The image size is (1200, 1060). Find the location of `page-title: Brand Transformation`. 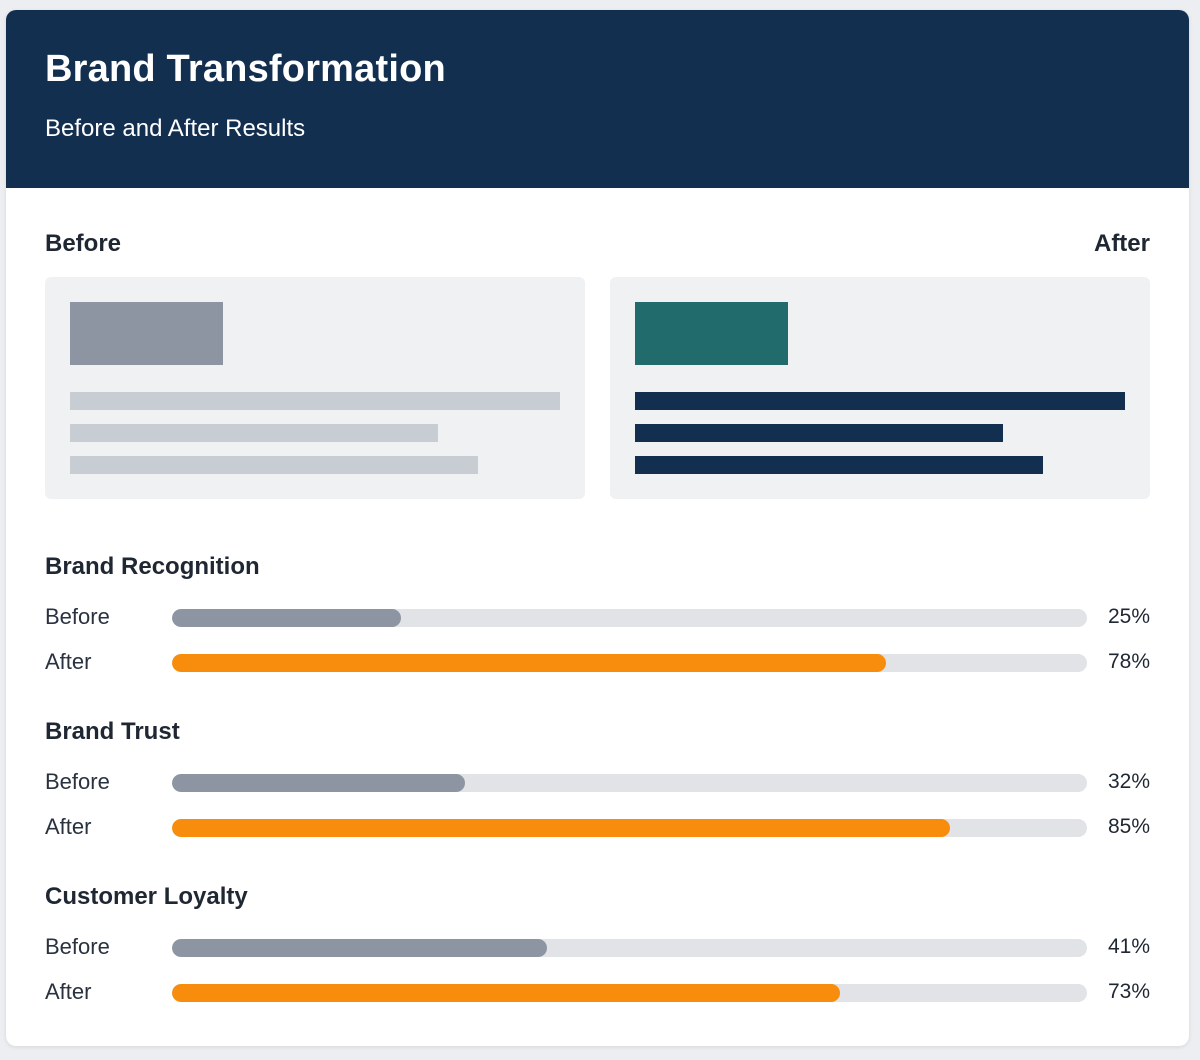

page-title: Brand Transformation is located at coordinates (245, 69).